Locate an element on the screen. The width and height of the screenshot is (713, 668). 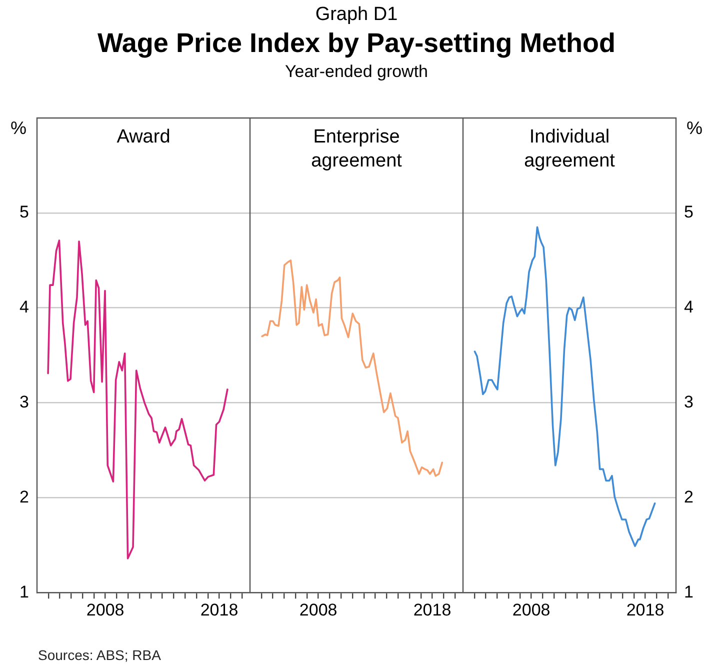
y-tick-label: 4 is located at coordinates (24, 307).